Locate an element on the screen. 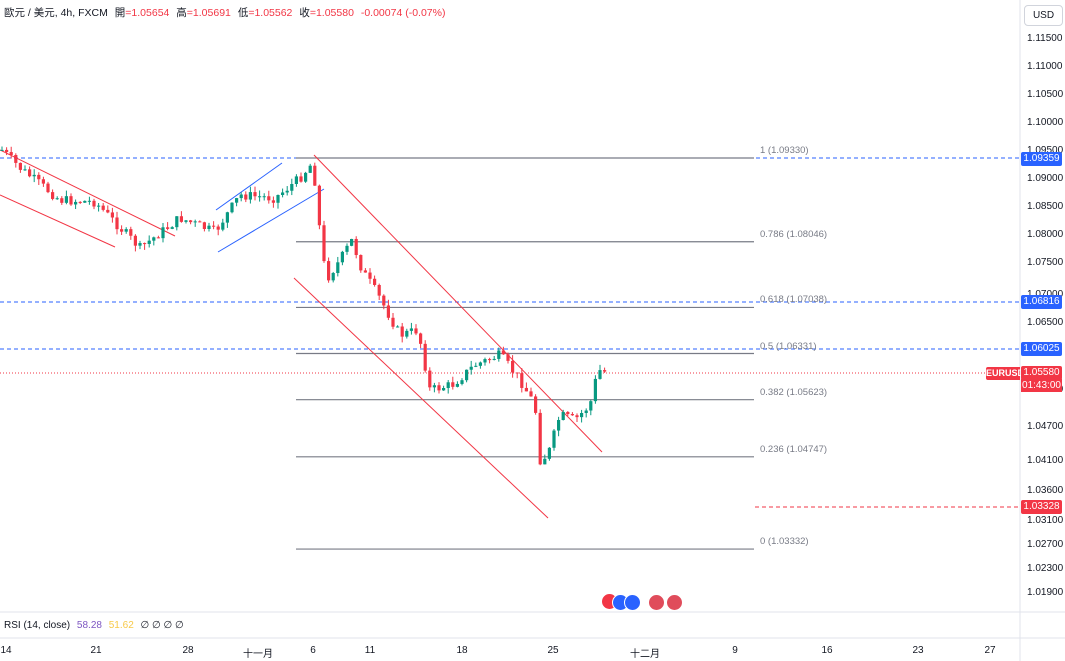 The width and height of the screenshot is (1065, 661). low-value: =1.05562 is located at coordinates (270, 13).